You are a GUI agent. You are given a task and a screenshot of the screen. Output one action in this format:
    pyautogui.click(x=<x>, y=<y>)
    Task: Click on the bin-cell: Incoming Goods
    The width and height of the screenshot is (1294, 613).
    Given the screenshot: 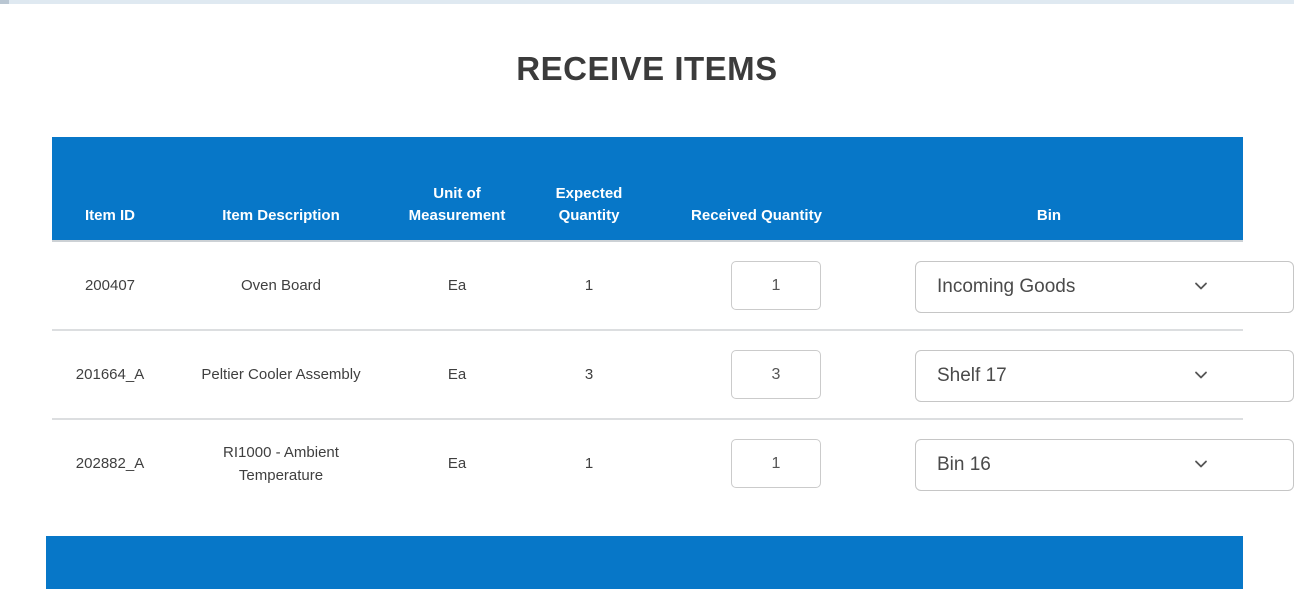 What is the action you would take?
    pyautogui.click(x=1074, y=286)
    